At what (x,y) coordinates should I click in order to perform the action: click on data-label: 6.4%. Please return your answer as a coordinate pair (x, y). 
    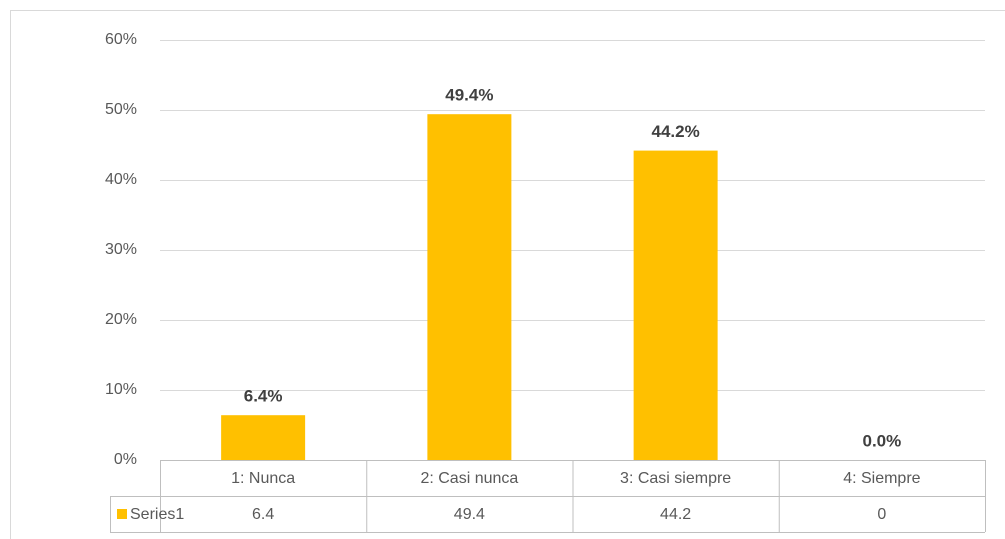
    Looking at the image, I should click on (263, 396).